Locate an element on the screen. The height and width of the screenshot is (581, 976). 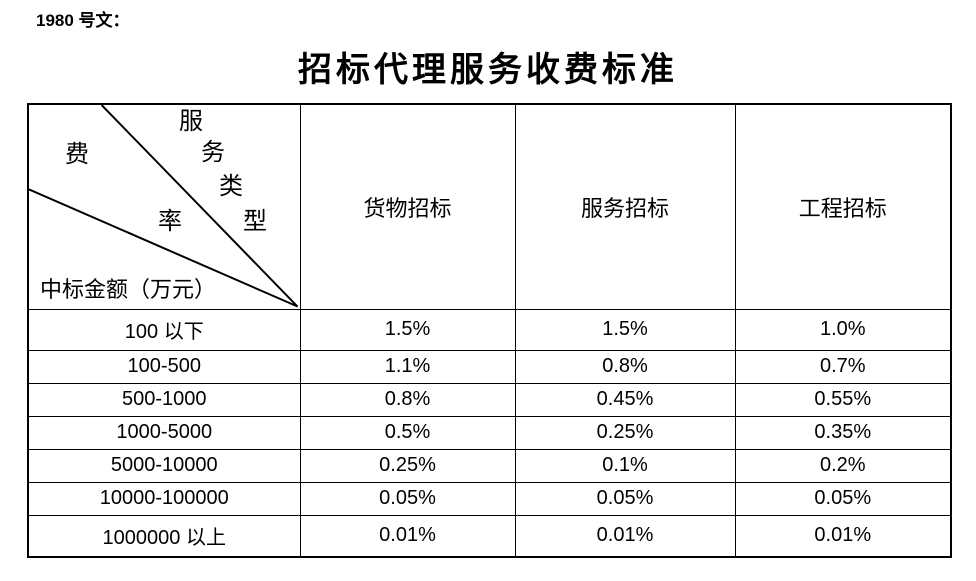
column-header-goods: 货物招标 is located at coordinates (407, 206).